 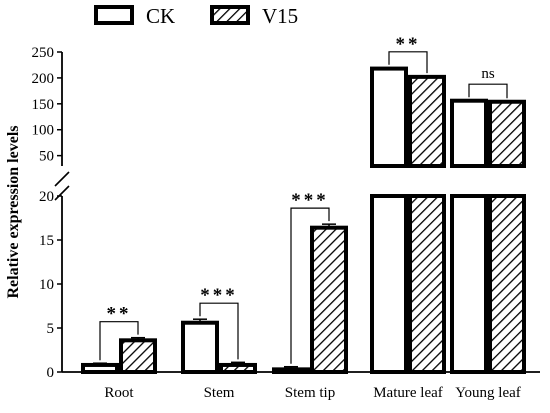 What do you see at coordinates (46, 197) in the screenshot?
I see `y-tick-label: 20` at bounding box center [46, 197].